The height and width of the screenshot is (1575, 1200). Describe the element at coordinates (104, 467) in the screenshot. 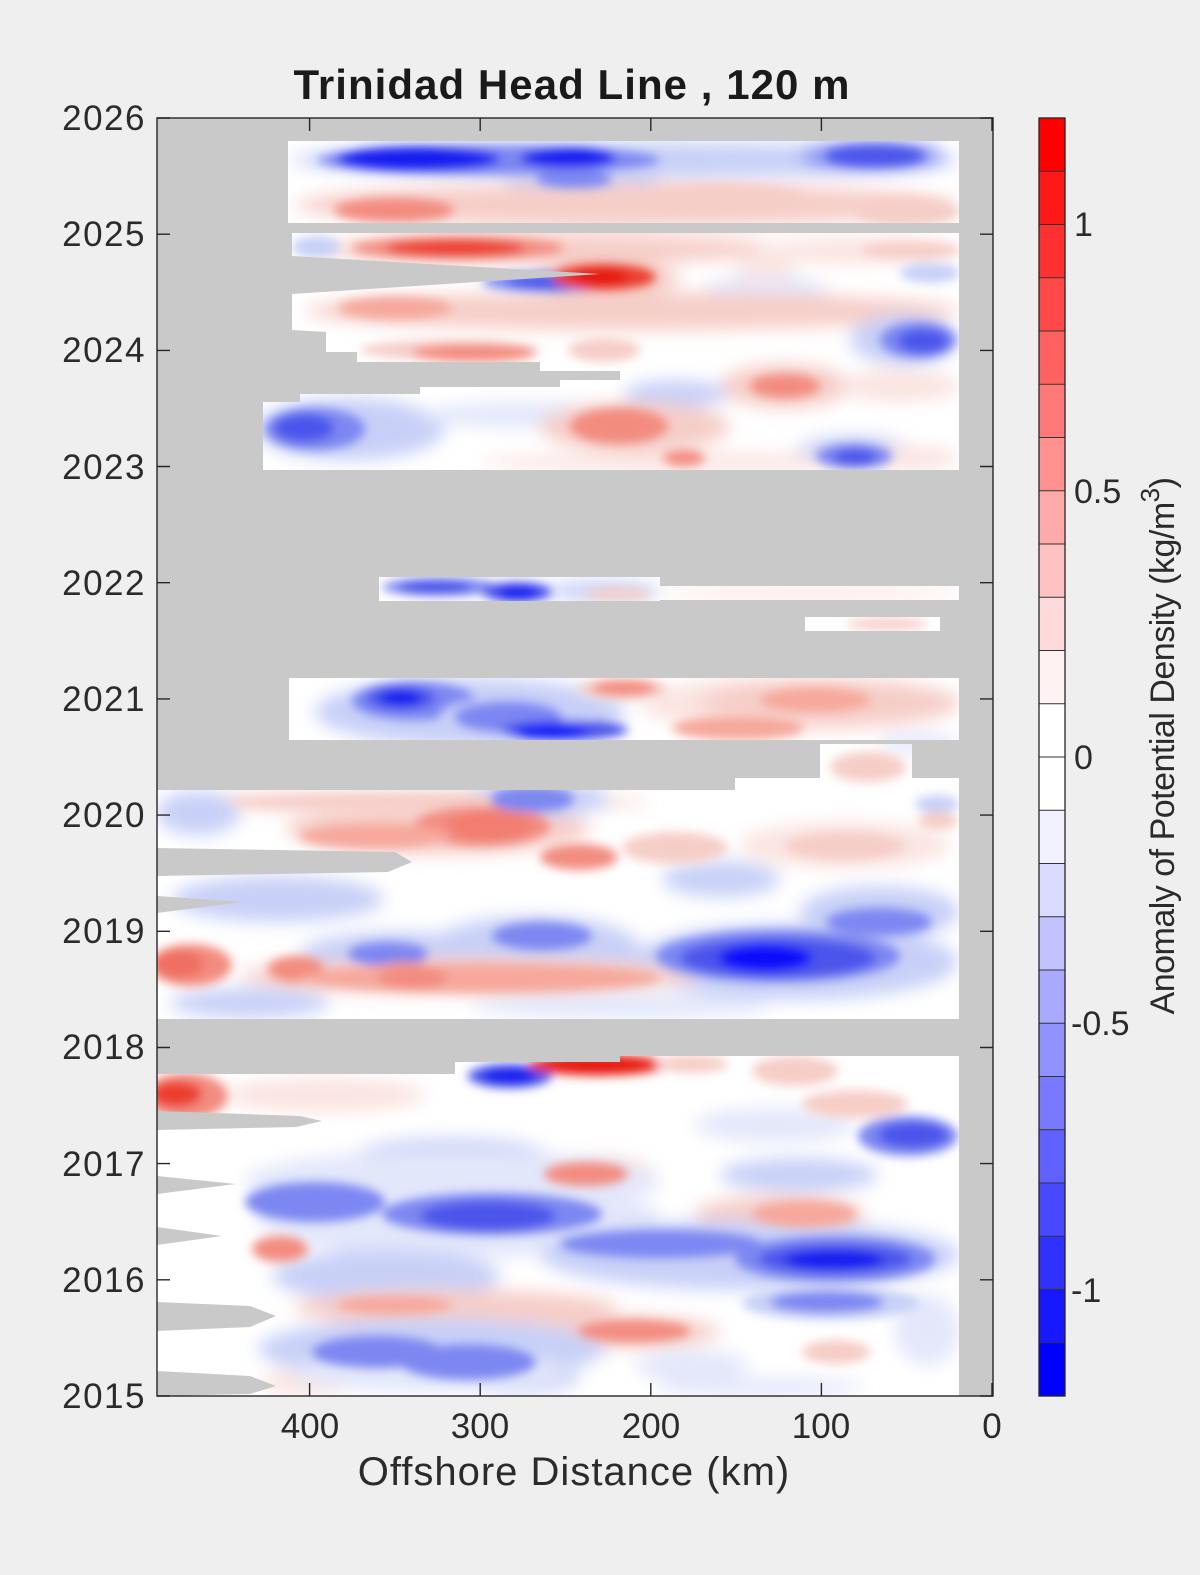

I see `svg-text: 2023` at that location.